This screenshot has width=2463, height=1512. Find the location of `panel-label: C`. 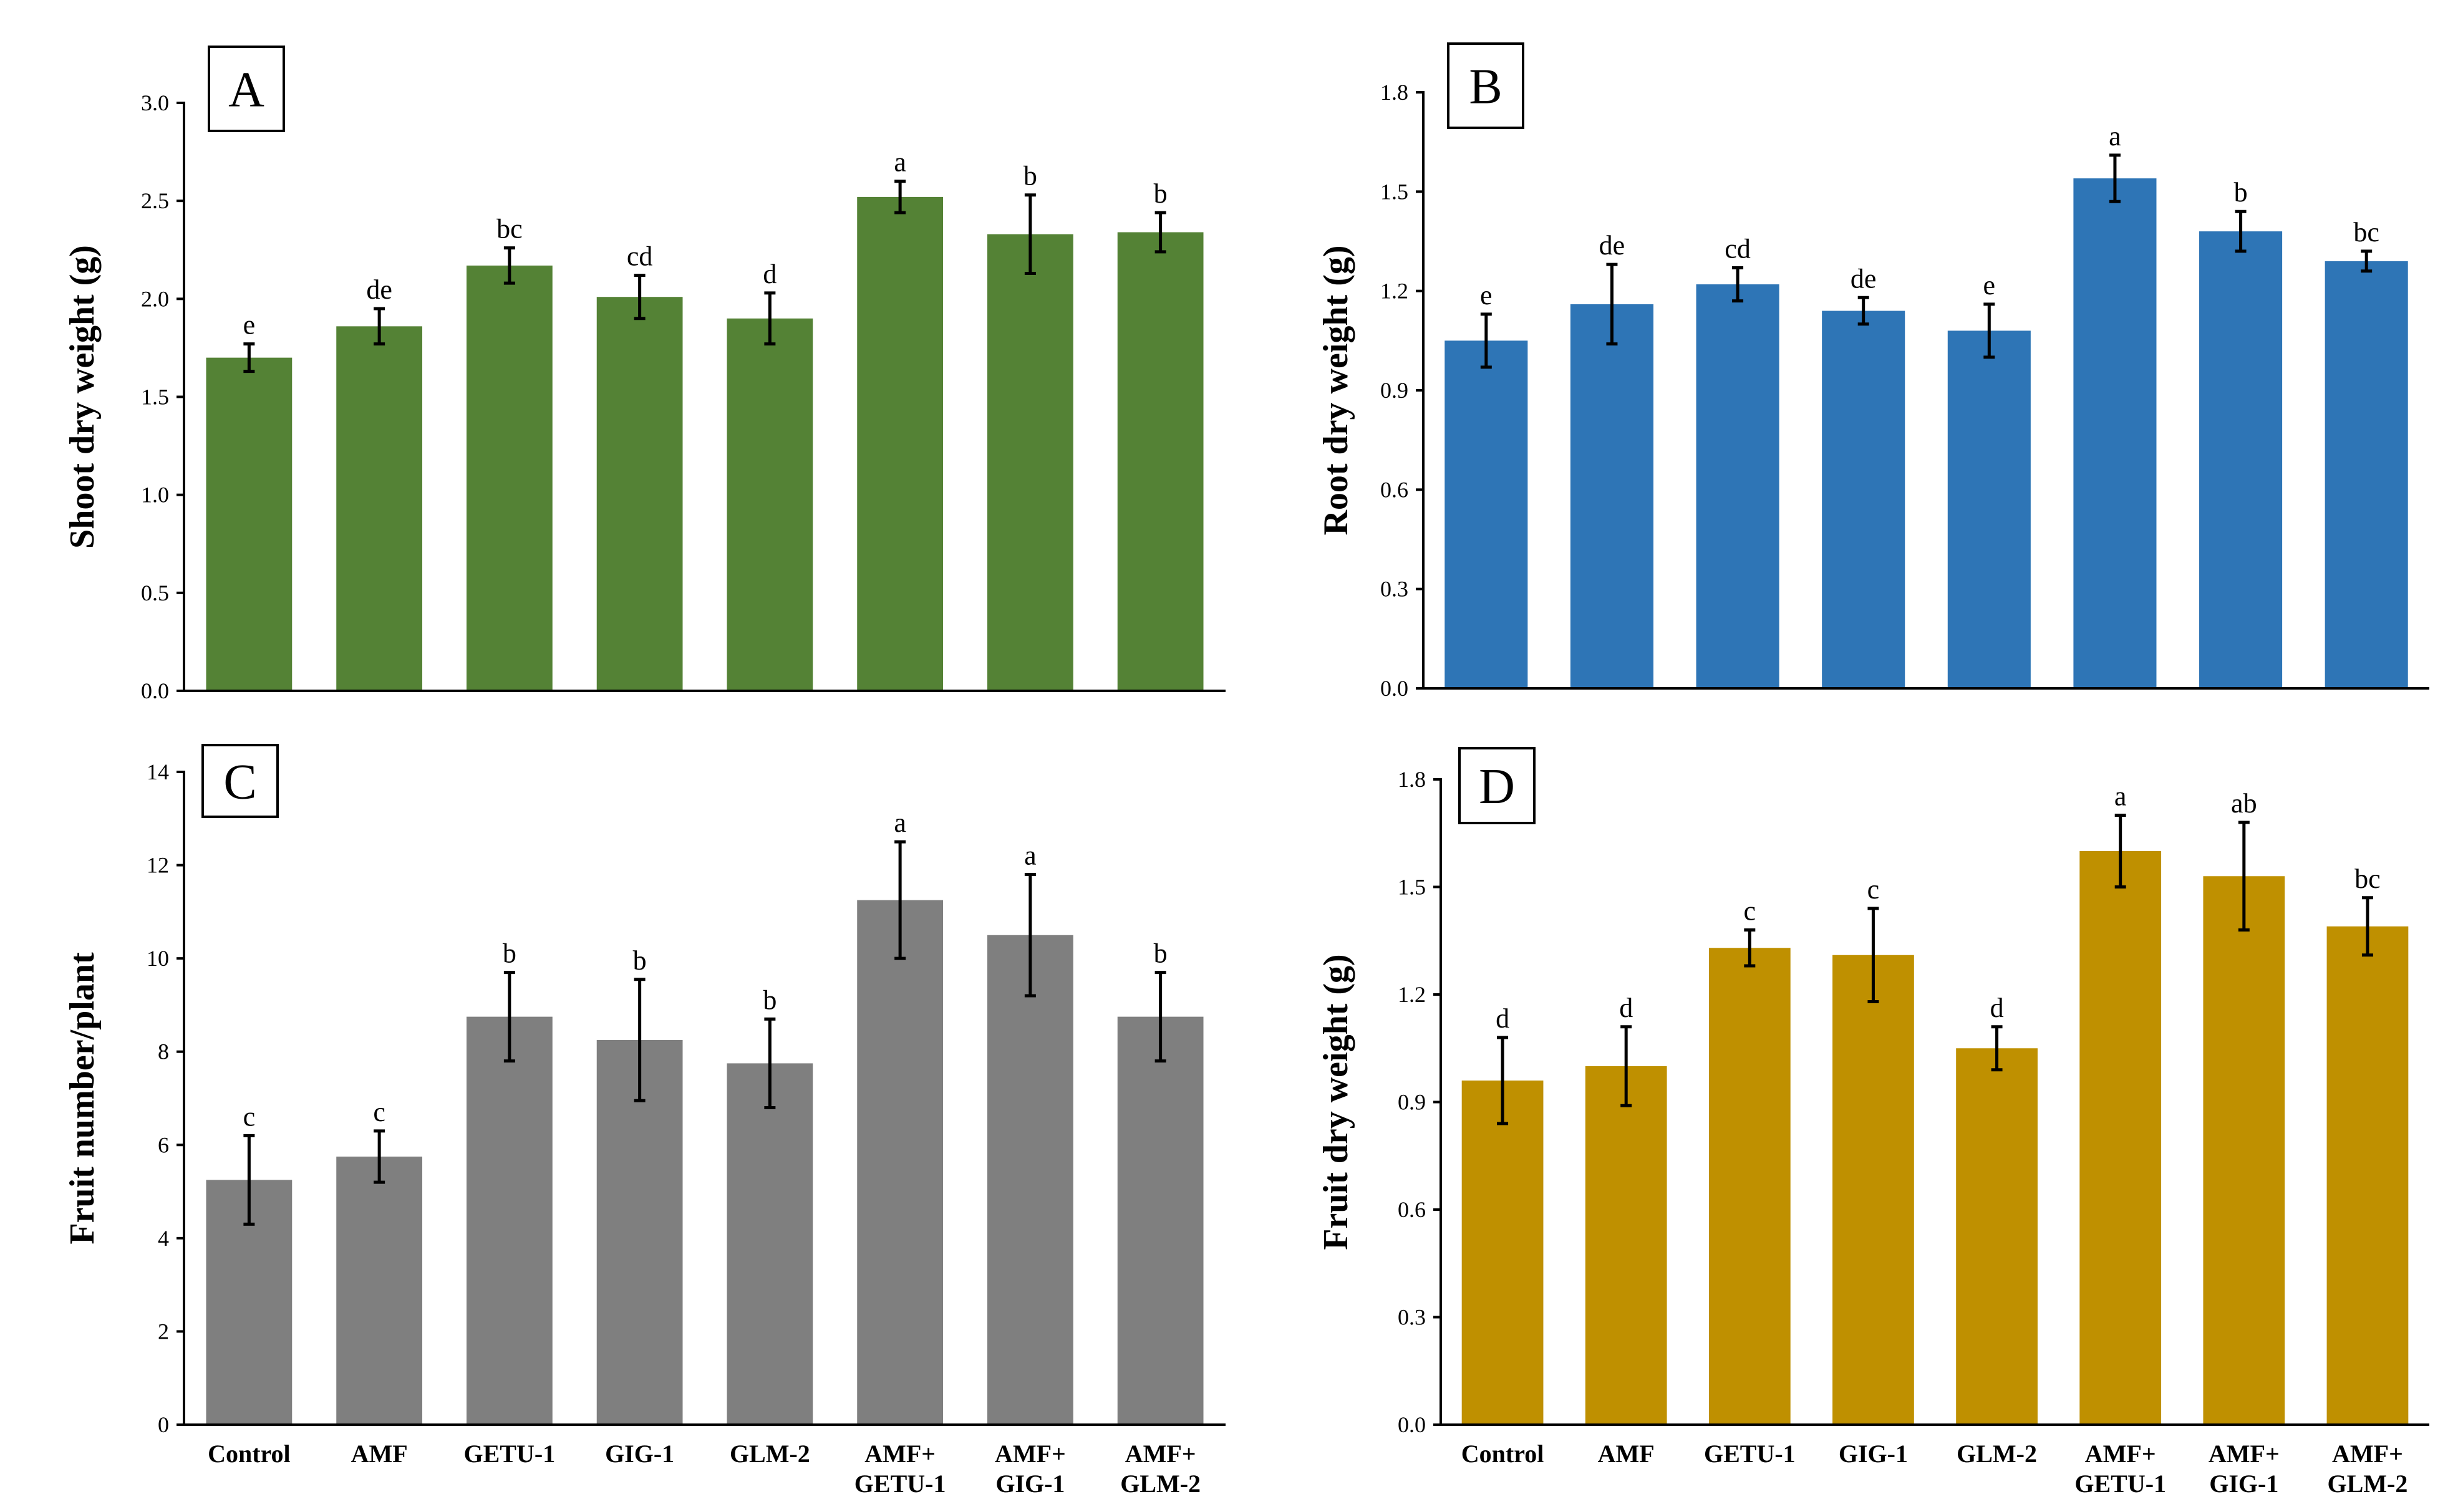

panel-label: C is located at coordinates (239, 782).